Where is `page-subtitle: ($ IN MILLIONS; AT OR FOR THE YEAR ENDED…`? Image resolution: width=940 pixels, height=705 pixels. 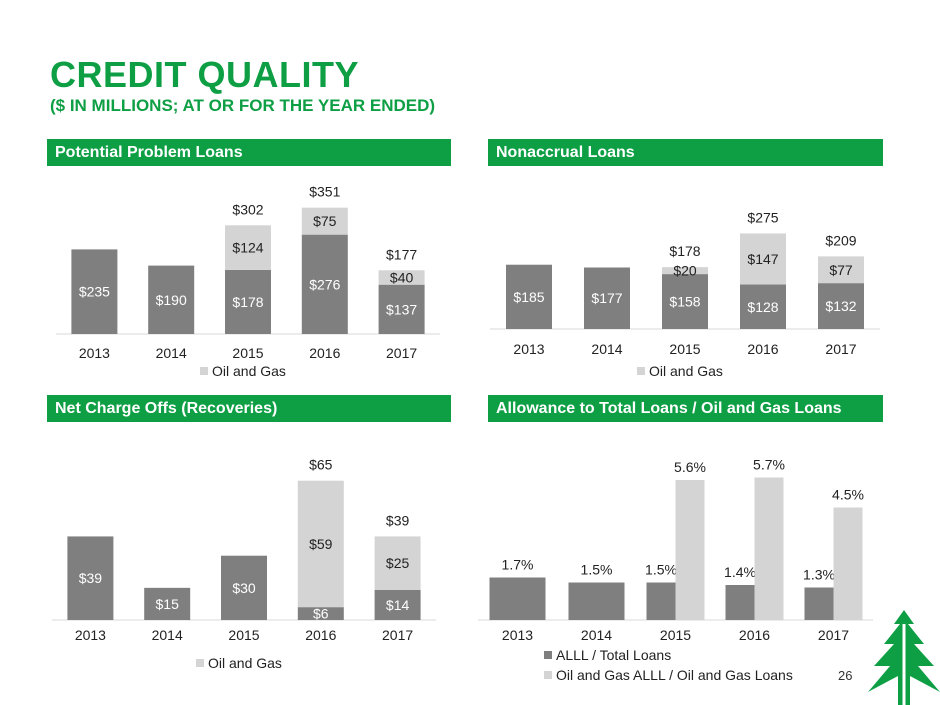
page-subtitle: ($ IN MILLIONS; AT OR FOR THE YEAR ENDED… is located at coordinates (243, 105).